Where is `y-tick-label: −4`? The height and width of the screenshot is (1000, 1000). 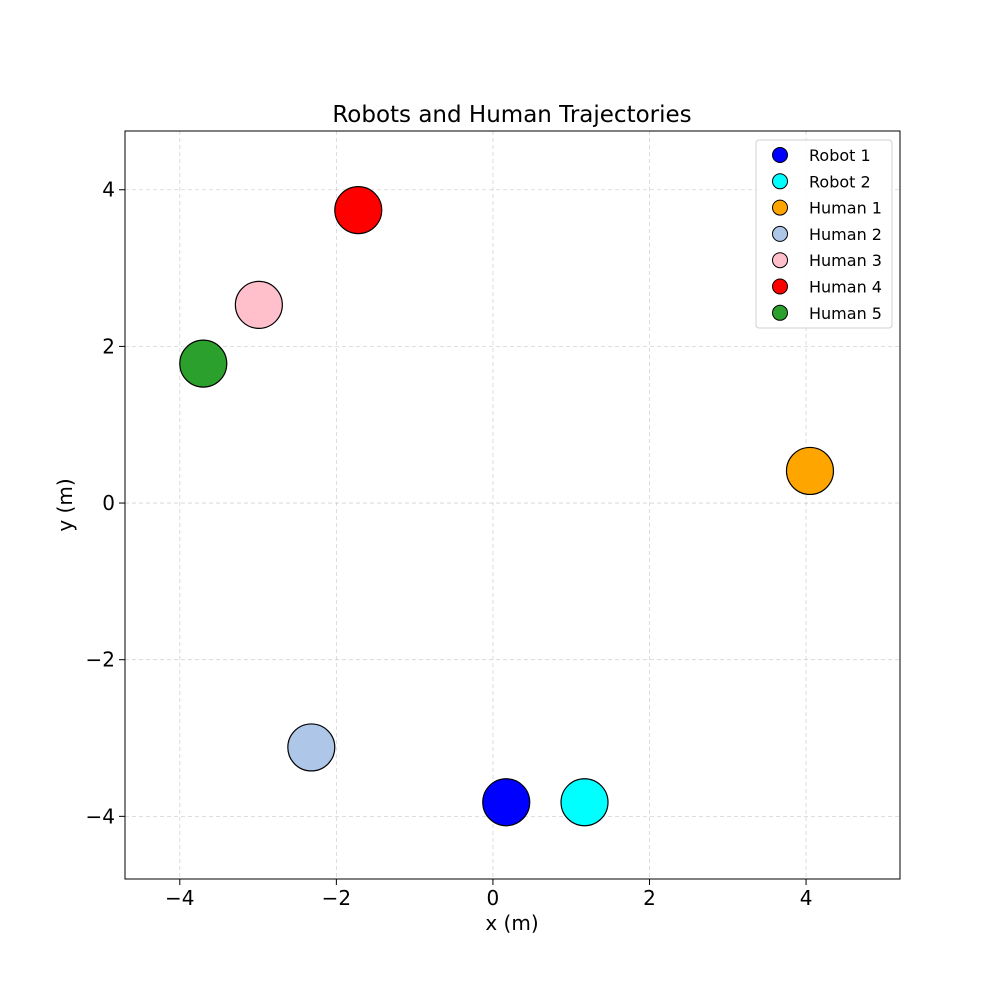 y-tick-label: −4 is located at coordinates (100, 816).